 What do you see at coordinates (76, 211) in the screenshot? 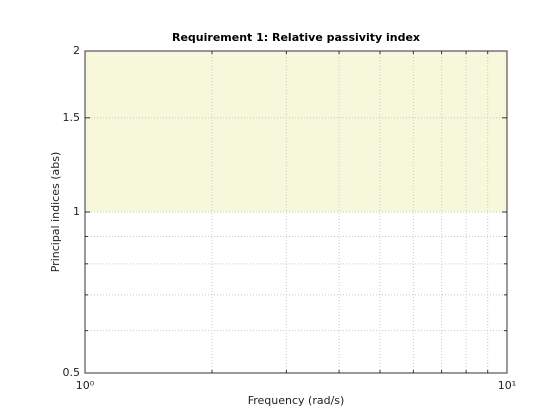
I see `y-tick-label: 1` at bounding box center [76, 211].